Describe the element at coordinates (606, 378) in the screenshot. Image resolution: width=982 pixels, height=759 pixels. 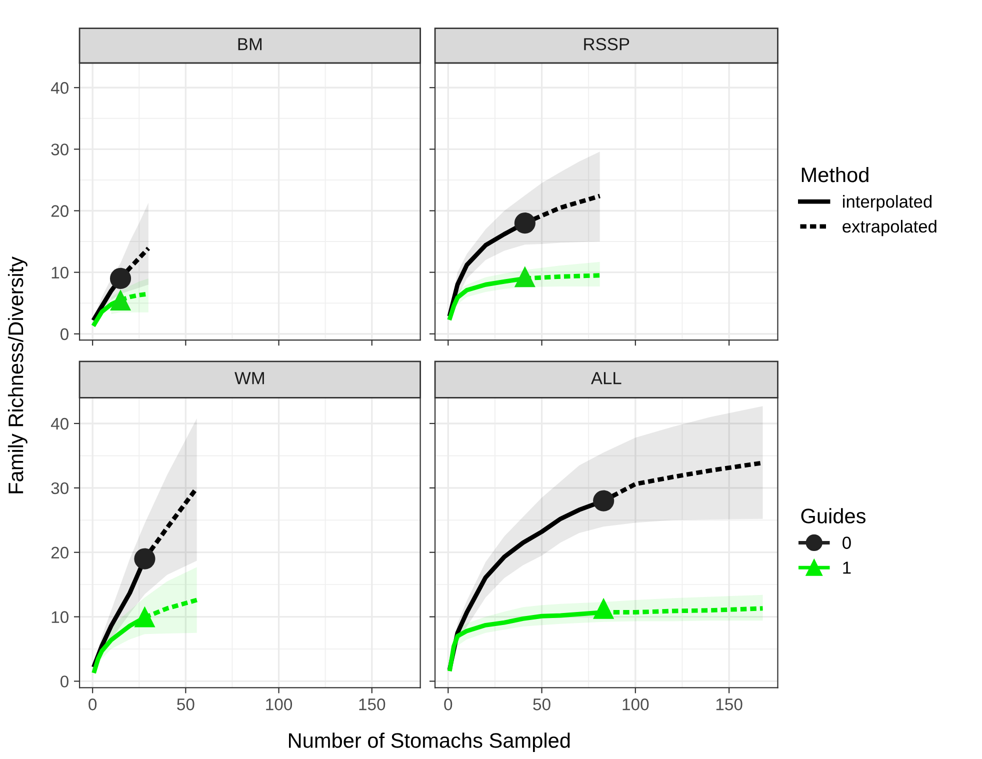
I see `chart-title: ALL` at that location.